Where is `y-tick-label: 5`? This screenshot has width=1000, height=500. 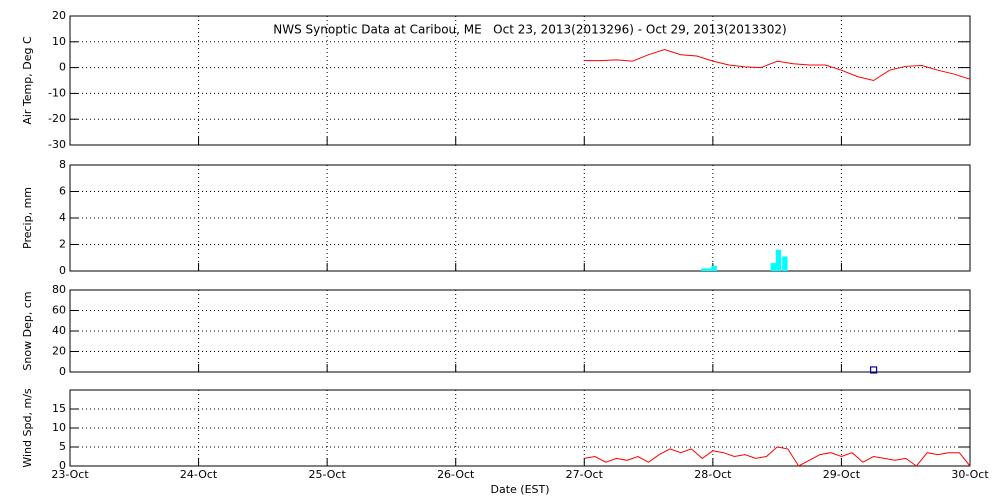
y-tick-label: 5 is located at coordinates (62, 446).